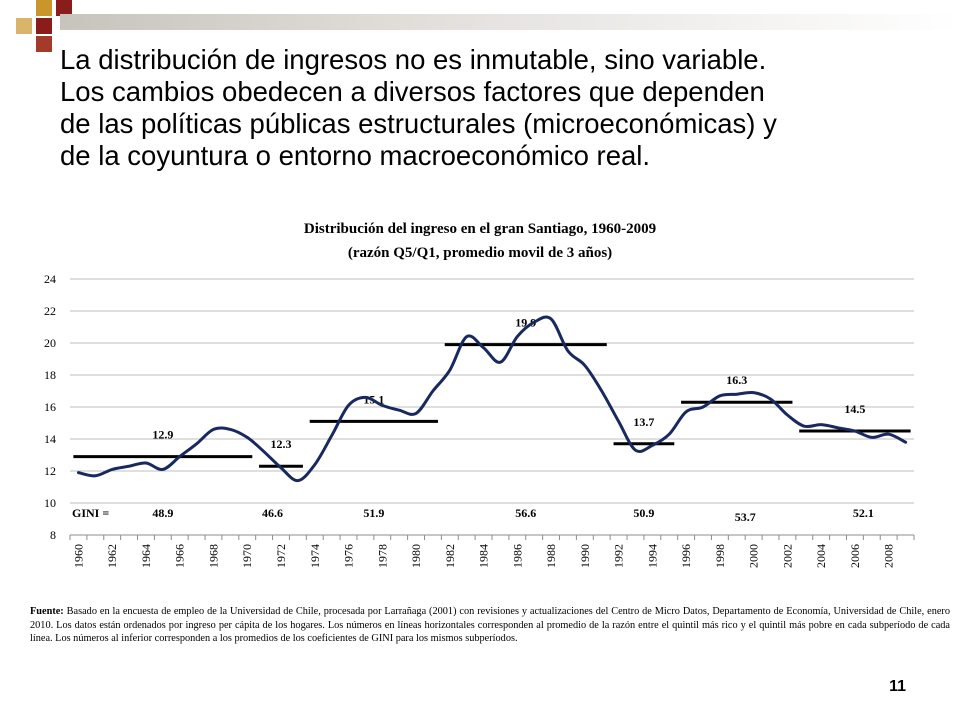  What do you see at coordinates (50, 343) in the screenshot?
I see `y-tick-label-20: 20` at bounding box center [50, 343].